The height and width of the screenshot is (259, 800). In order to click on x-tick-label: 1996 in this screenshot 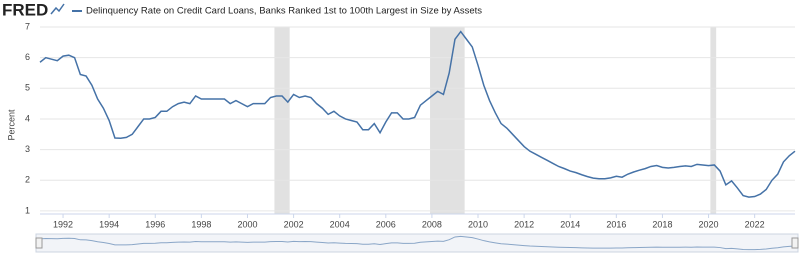, I will do `click(155, 224)`.